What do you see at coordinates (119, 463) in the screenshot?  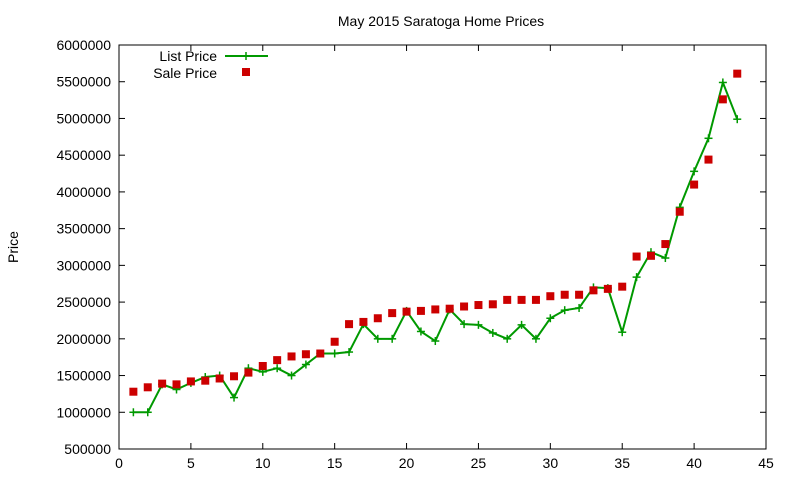 I see `x-tick-label: 0` at bounding box center [119, 463].